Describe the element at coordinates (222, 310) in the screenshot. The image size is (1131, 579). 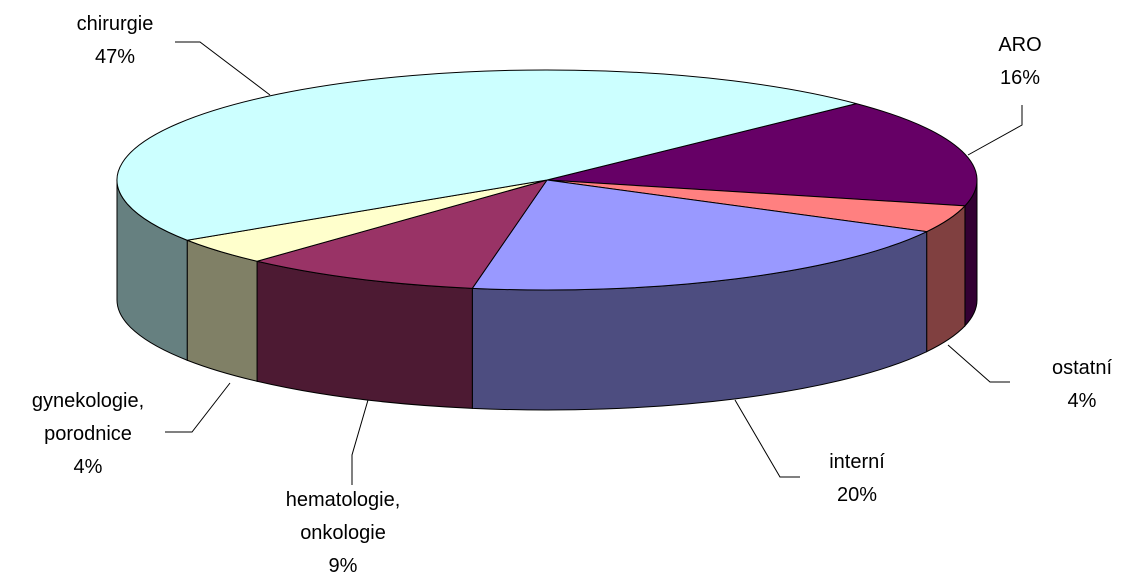
I see `slice-side` at that location.